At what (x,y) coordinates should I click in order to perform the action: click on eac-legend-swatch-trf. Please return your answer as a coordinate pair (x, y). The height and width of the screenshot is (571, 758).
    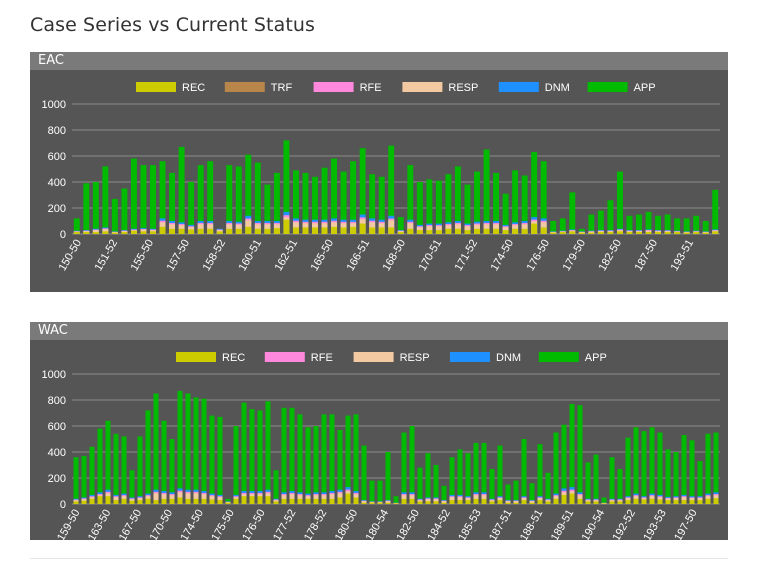
    Looking at the image, I should click on (244, 87).